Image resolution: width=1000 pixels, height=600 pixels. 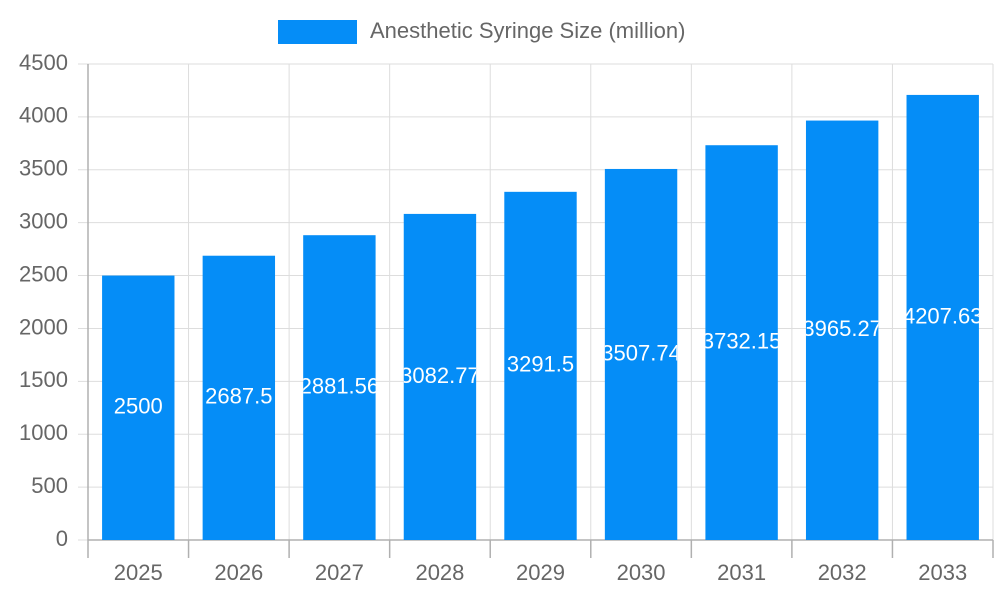 I want to click on y-tick-label: 4500, so click(x=43, y=62).